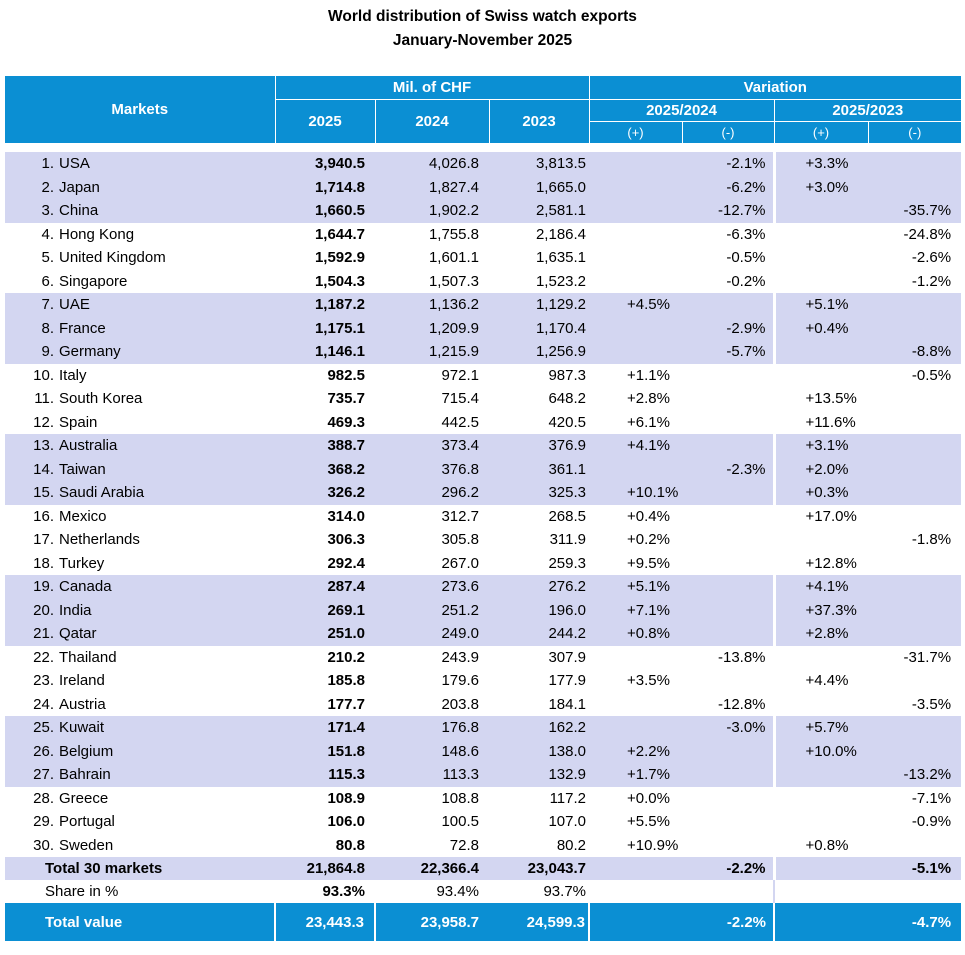  Describe the element at coordinates (483, 610) in the screenshot. I see `table-row: 20. India 269.1 251.2 196.0 +7.1% +37.3%` at that location.